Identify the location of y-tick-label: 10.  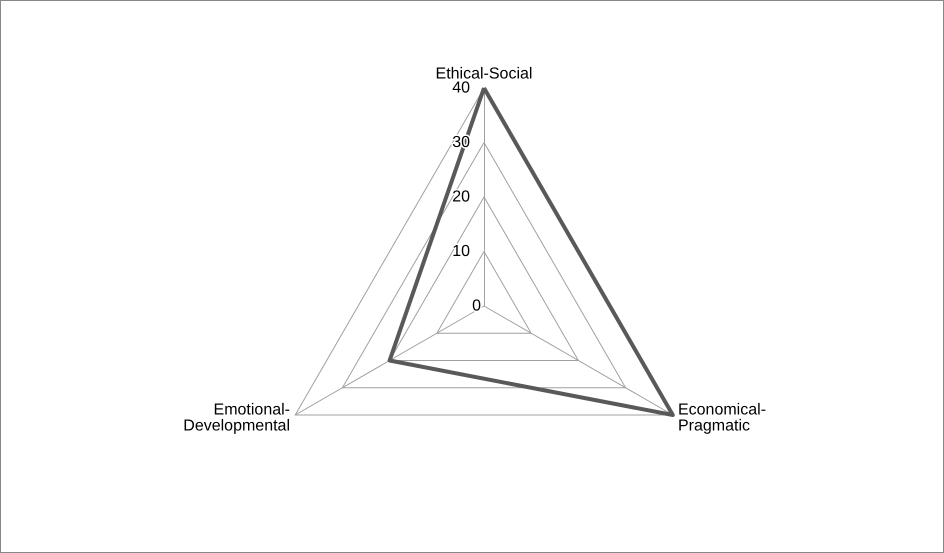
(461, 251).